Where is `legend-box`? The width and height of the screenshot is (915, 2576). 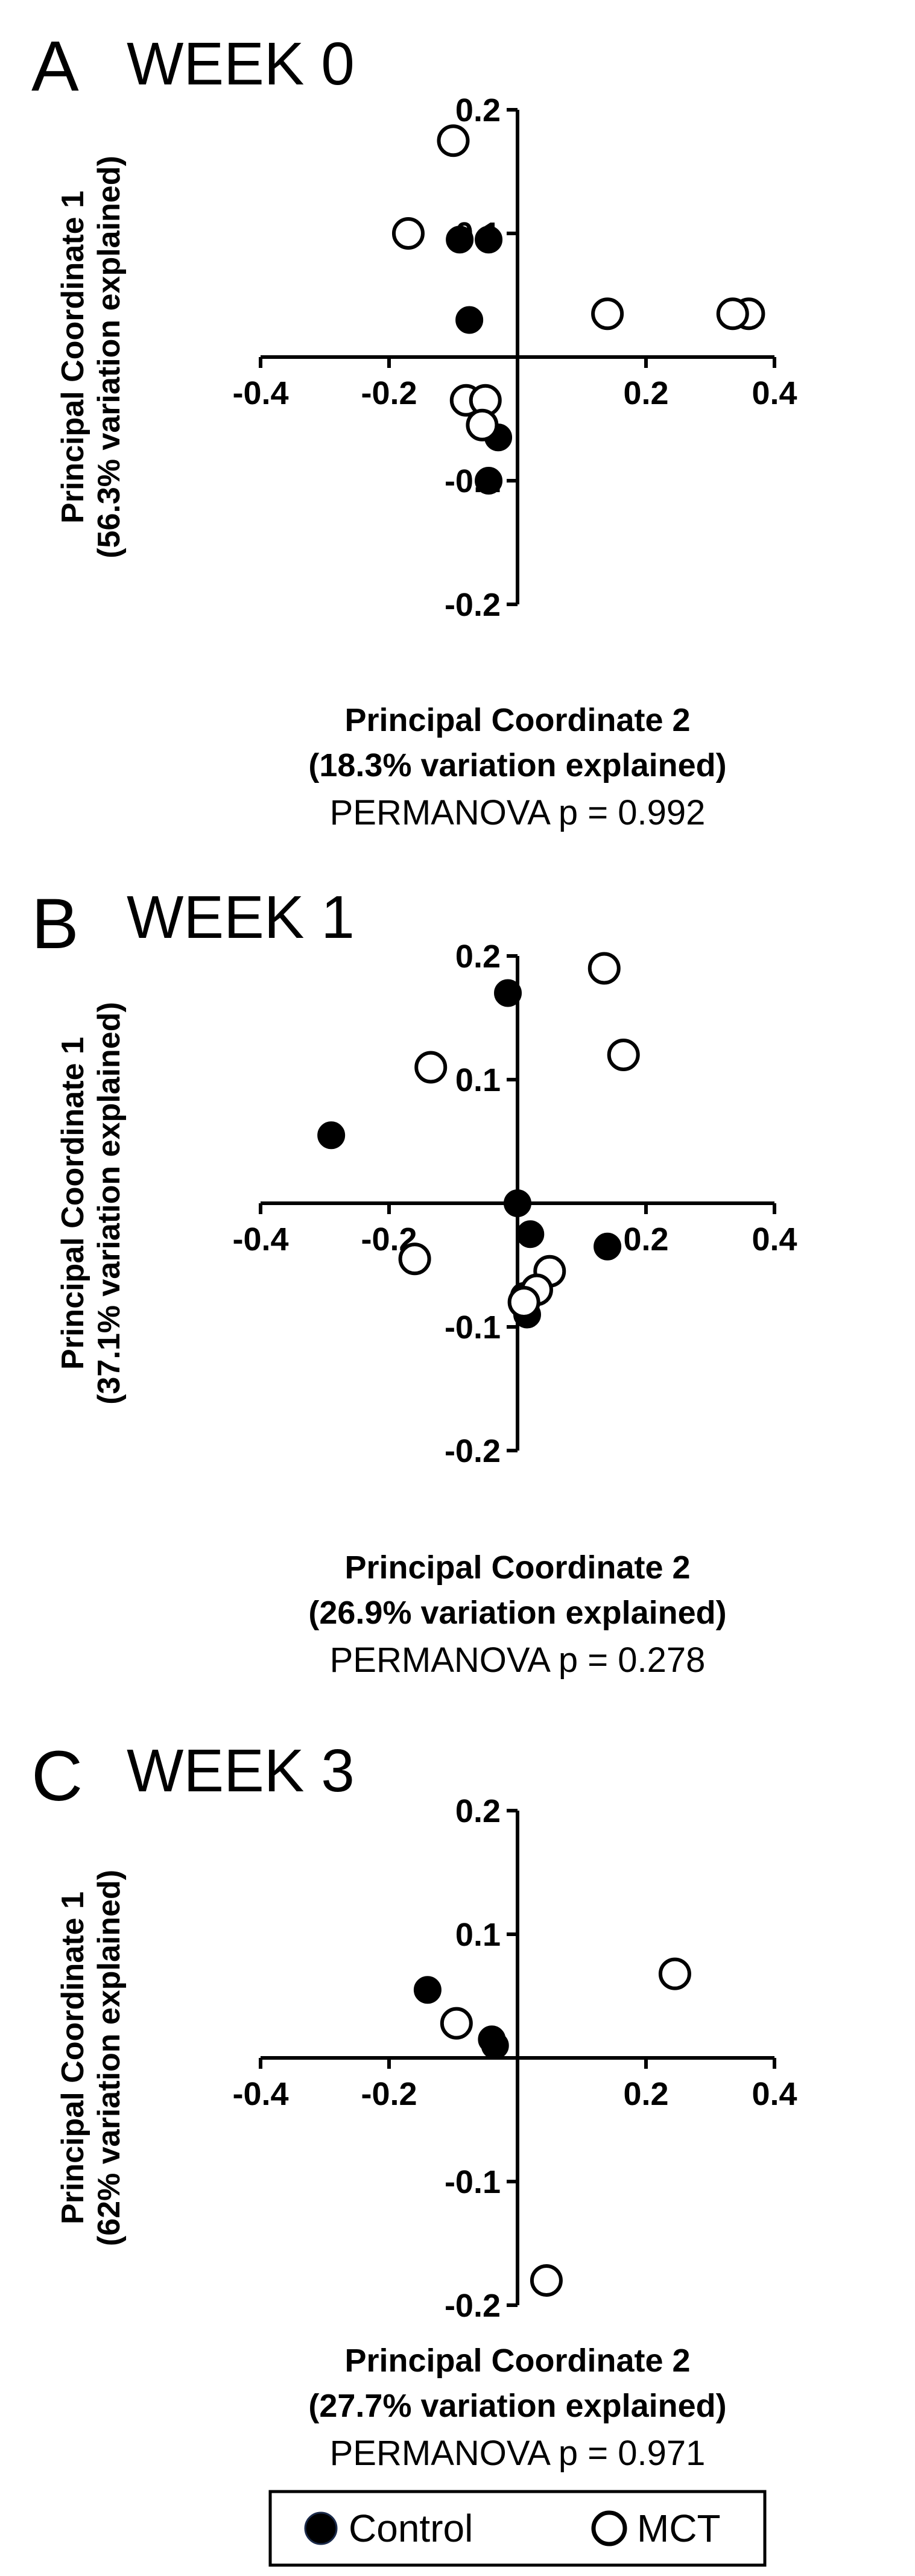
legend-box is located at coordinates (517, 2528).